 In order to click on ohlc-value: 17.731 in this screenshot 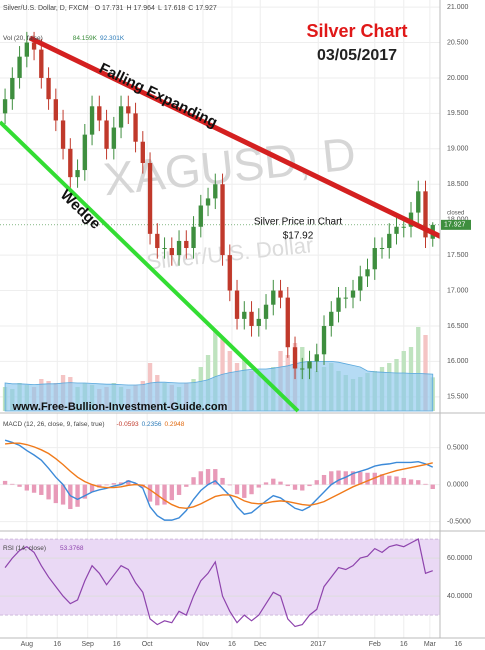, I will do `click(113, 8)`.